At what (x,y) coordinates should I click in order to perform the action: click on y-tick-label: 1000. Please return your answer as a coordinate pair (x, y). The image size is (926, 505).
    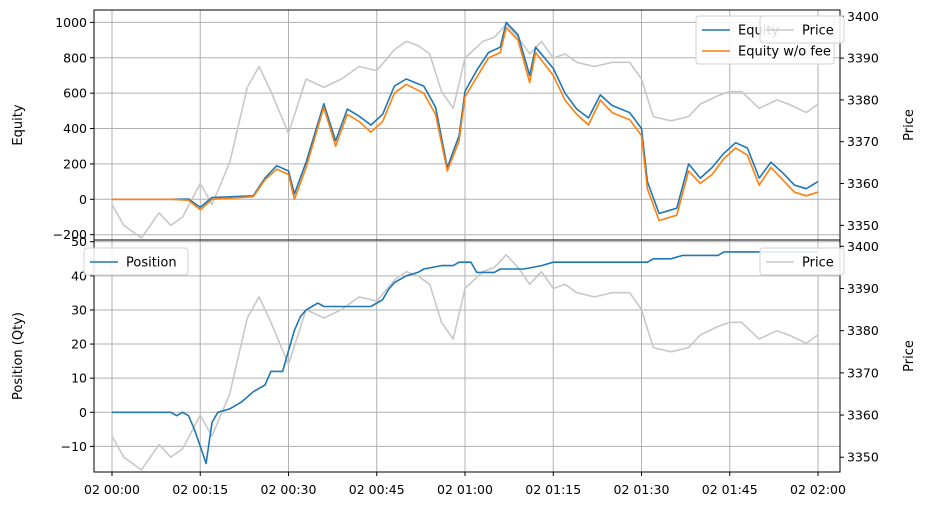
    Looking at the image, I should click on (71, 22).